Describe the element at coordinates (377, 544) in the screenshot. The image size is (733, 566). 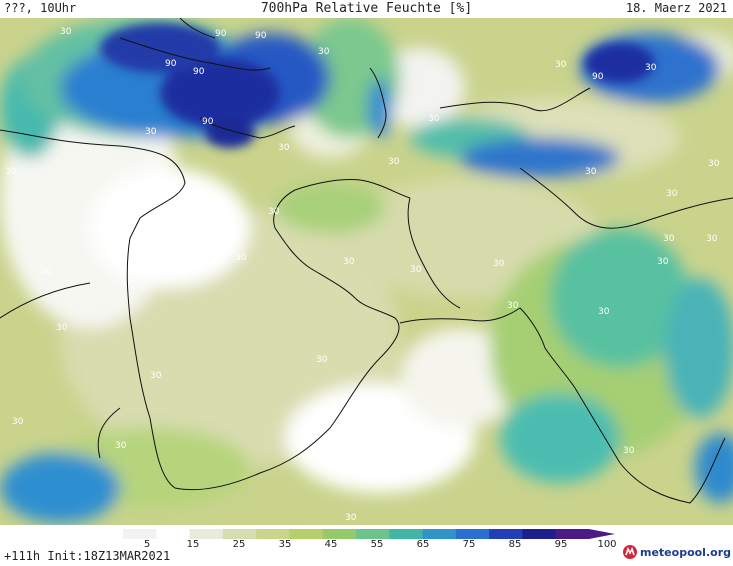
I see `scale-tick: 55` at that location.